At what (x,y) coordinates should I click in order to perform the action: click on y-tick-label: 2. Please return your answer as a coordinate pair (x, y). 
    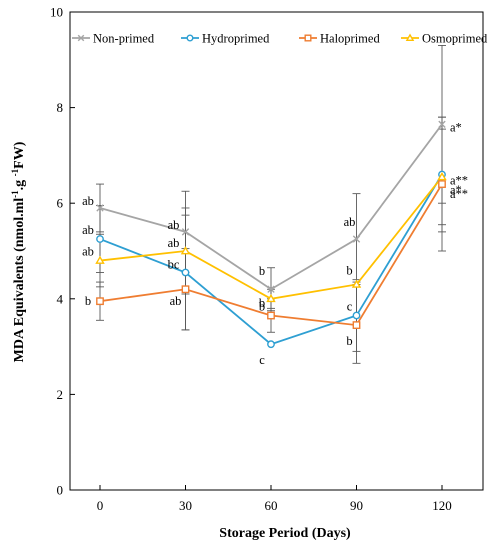
    Looking at the image, I should click on (60, 394).